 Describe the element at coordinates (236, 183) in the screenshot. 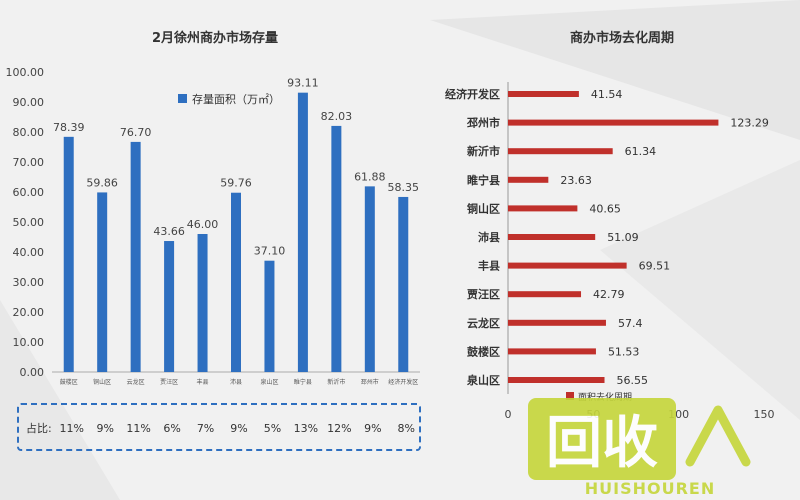

I see `data-label: 59.76` at that location.